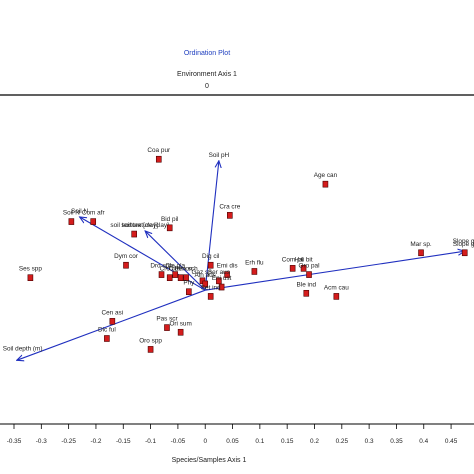  I want to click on point-label: Mar sp., so click(421, 244).